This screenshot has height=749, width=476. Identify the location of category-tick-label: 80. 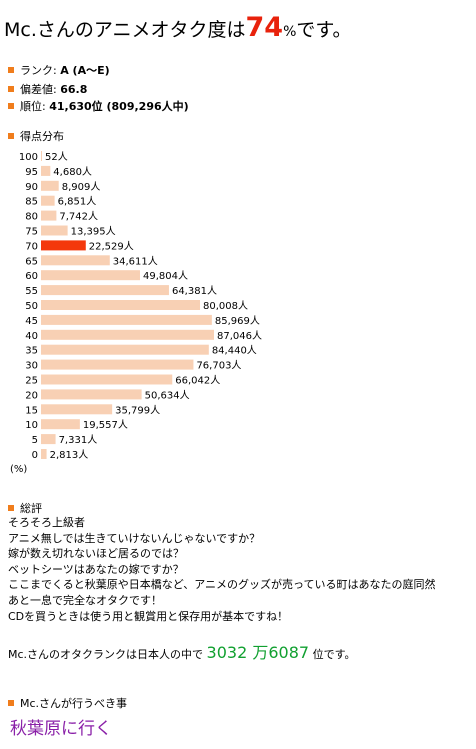
(31, 217).